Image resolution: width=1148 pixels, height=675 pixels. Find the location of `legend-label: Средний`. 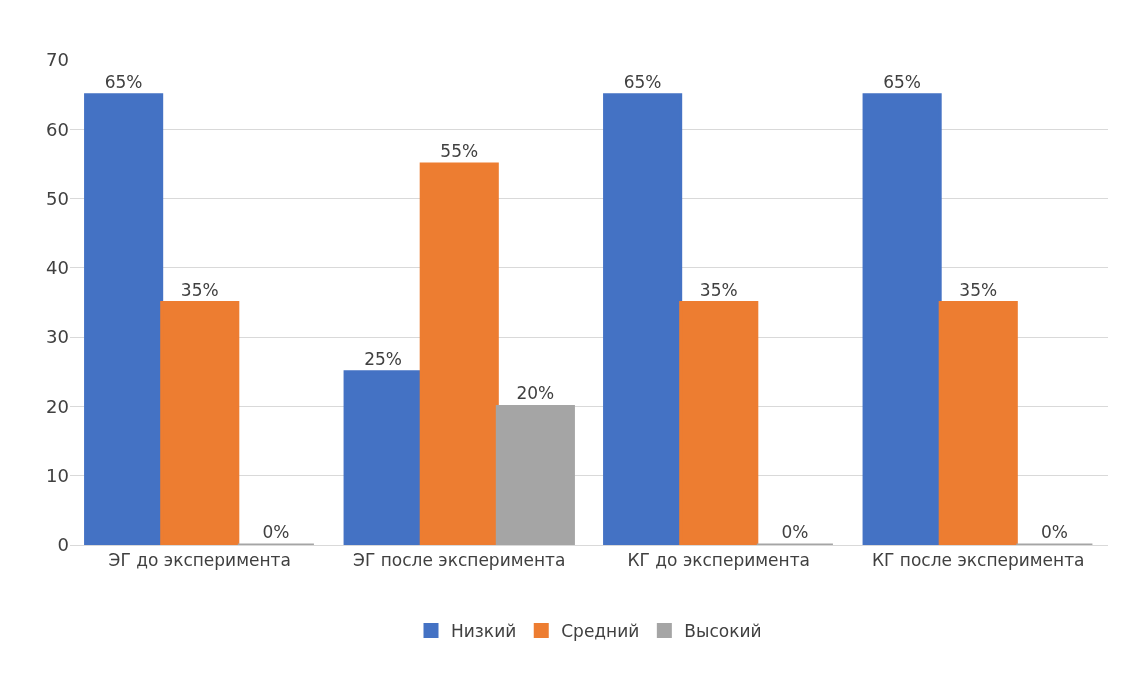

legend-label: Средний is located at coordinates (600, 631).